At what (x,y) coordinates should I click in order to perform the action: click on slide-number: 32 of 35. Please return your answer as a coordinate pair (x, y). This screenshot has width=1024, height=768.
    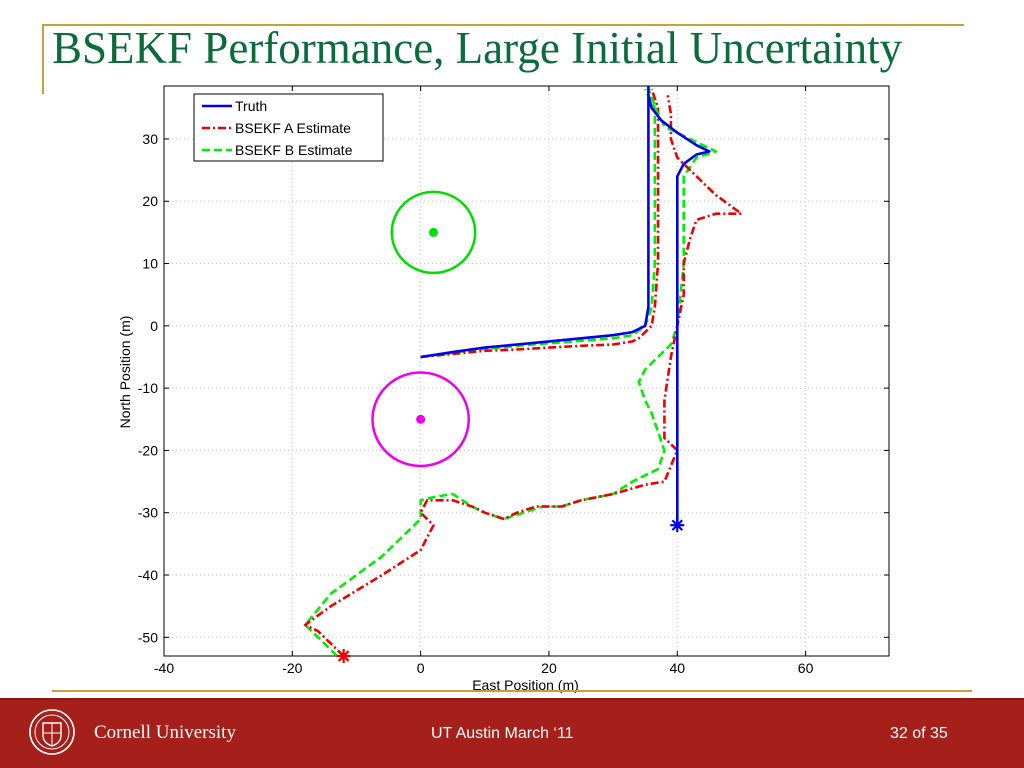
    Looking at the image, I should click on (919, 733).